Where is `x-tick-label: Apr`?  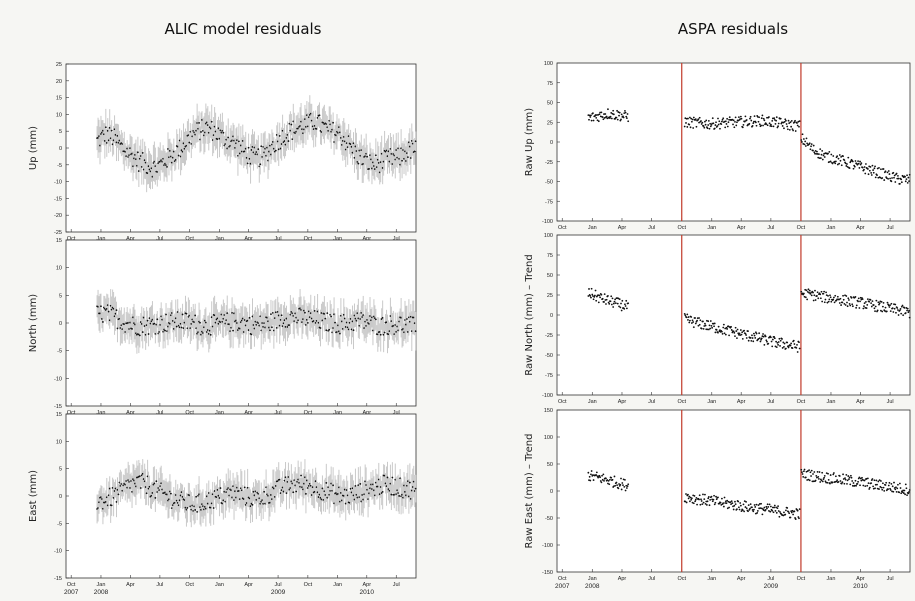 x-tick-label: Apr is located at coordinates (622, 402).